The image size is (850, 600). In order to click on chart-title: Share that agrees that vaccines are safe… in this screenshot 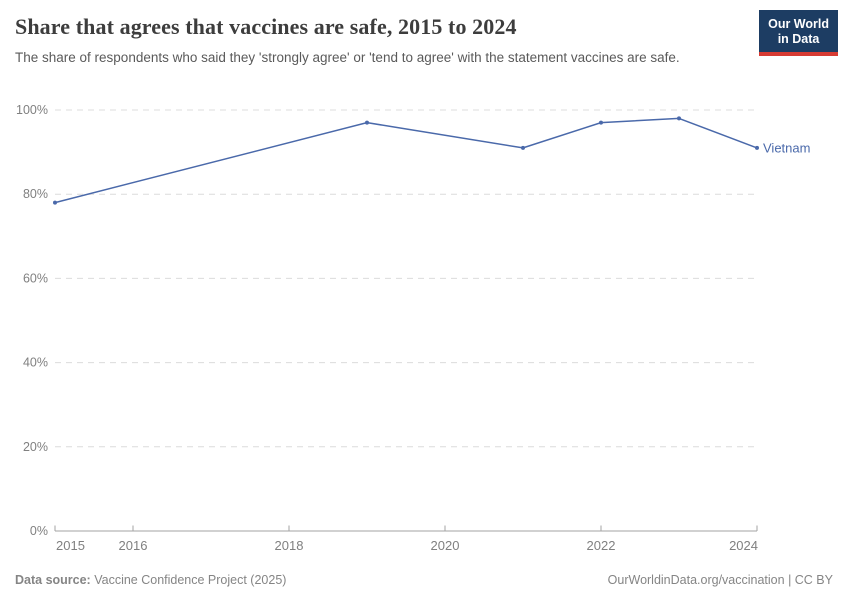, I will do `click(266, 26)`.